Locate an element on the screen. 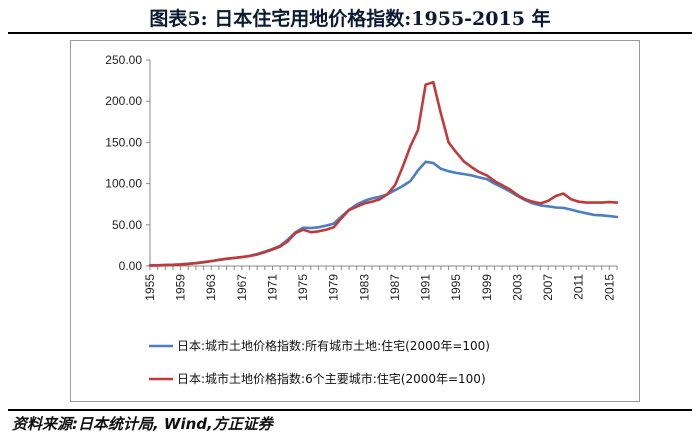 This screenshot has width=700, height=444. x-tick-label: 1975 is located at coordinates (303, 287).